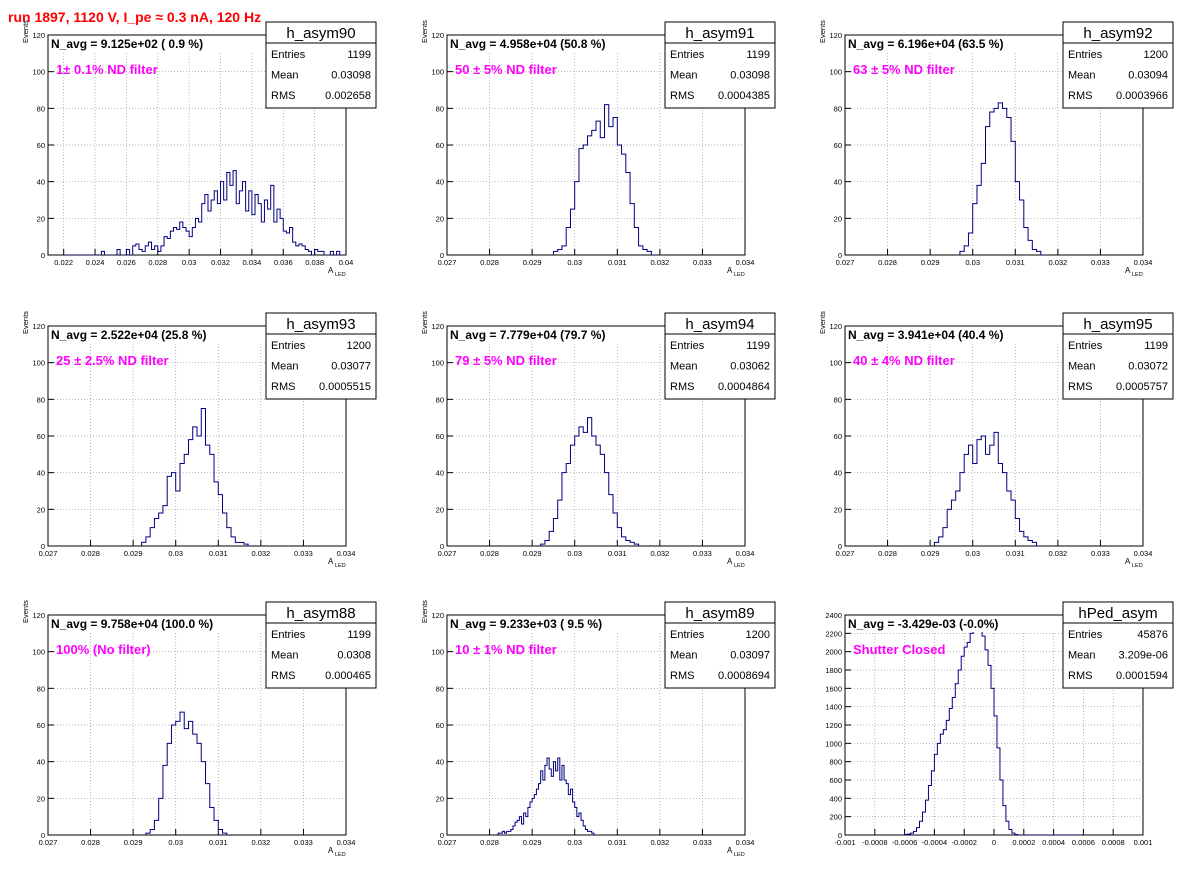 This screenshot has height=872, width=1196. What do you see at coordinates (833, 633) in the screenshot?
I see `y-tick-label: 2200` at bounding box center [833, 633].